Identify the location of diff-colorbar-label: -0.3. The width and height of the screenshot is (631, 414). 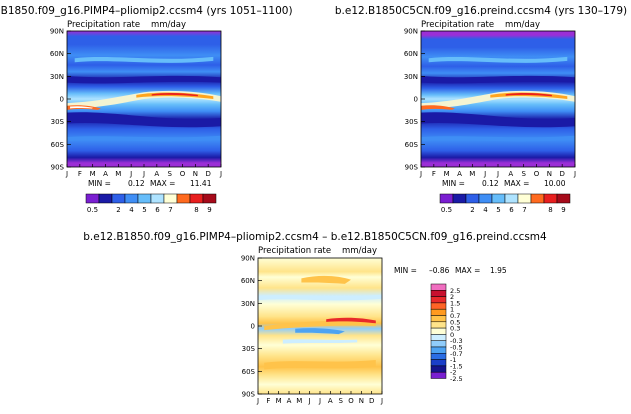
(456, 341).